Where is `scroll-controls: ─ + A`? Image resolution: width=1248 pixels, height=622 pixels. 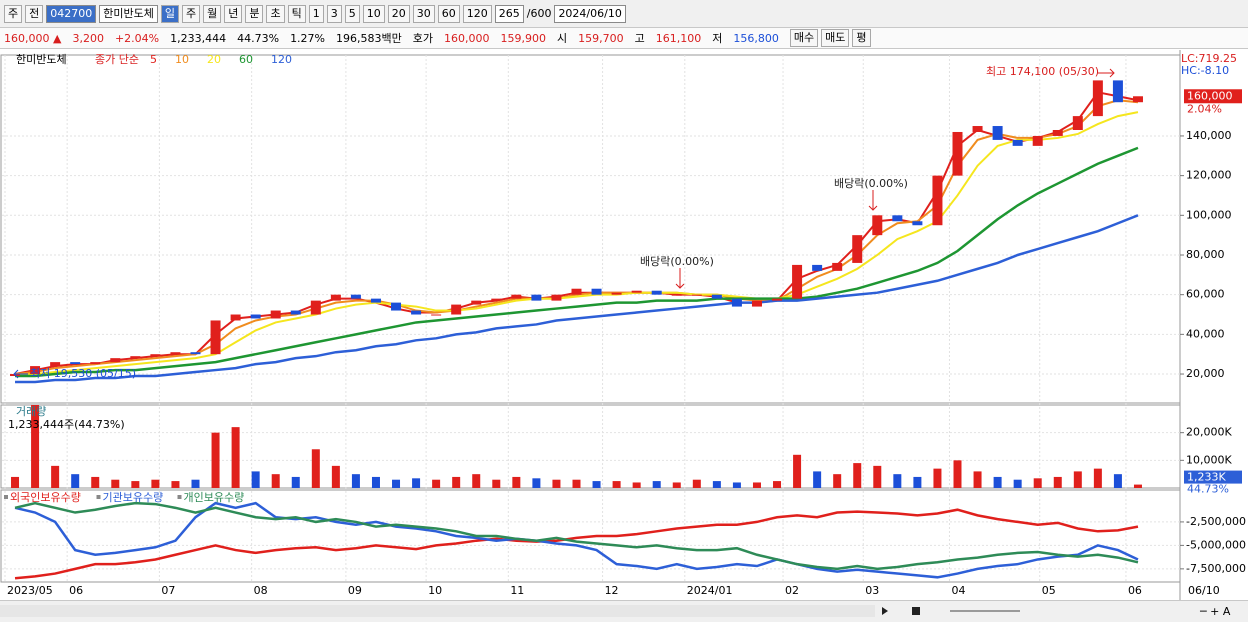
scroll-controls: ─ + A is located at coordinates (615, 611).